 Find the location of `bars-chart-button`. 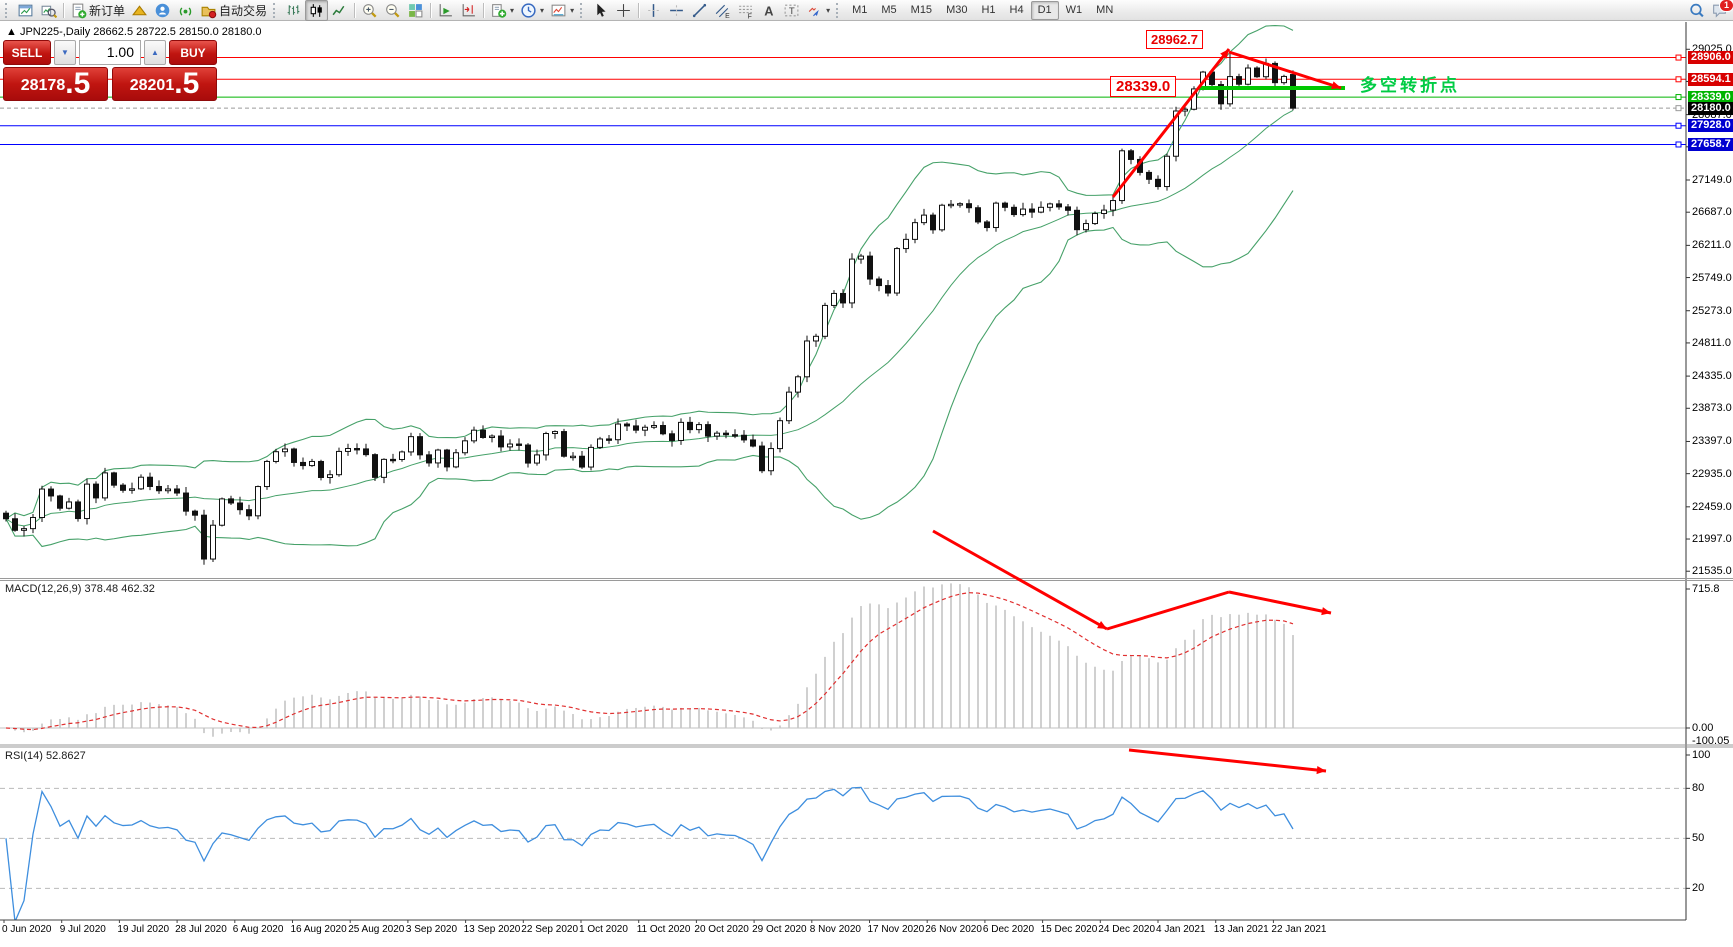

bars-chart-button is located at coordinates (293, 10).